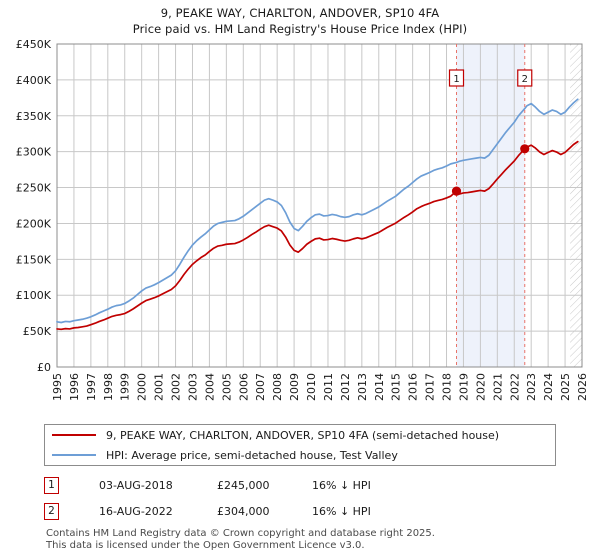 Image resolution: width=600 pixels, height=560 pixels. I want to click on x-tick-label: 1997, so click(91, 387).